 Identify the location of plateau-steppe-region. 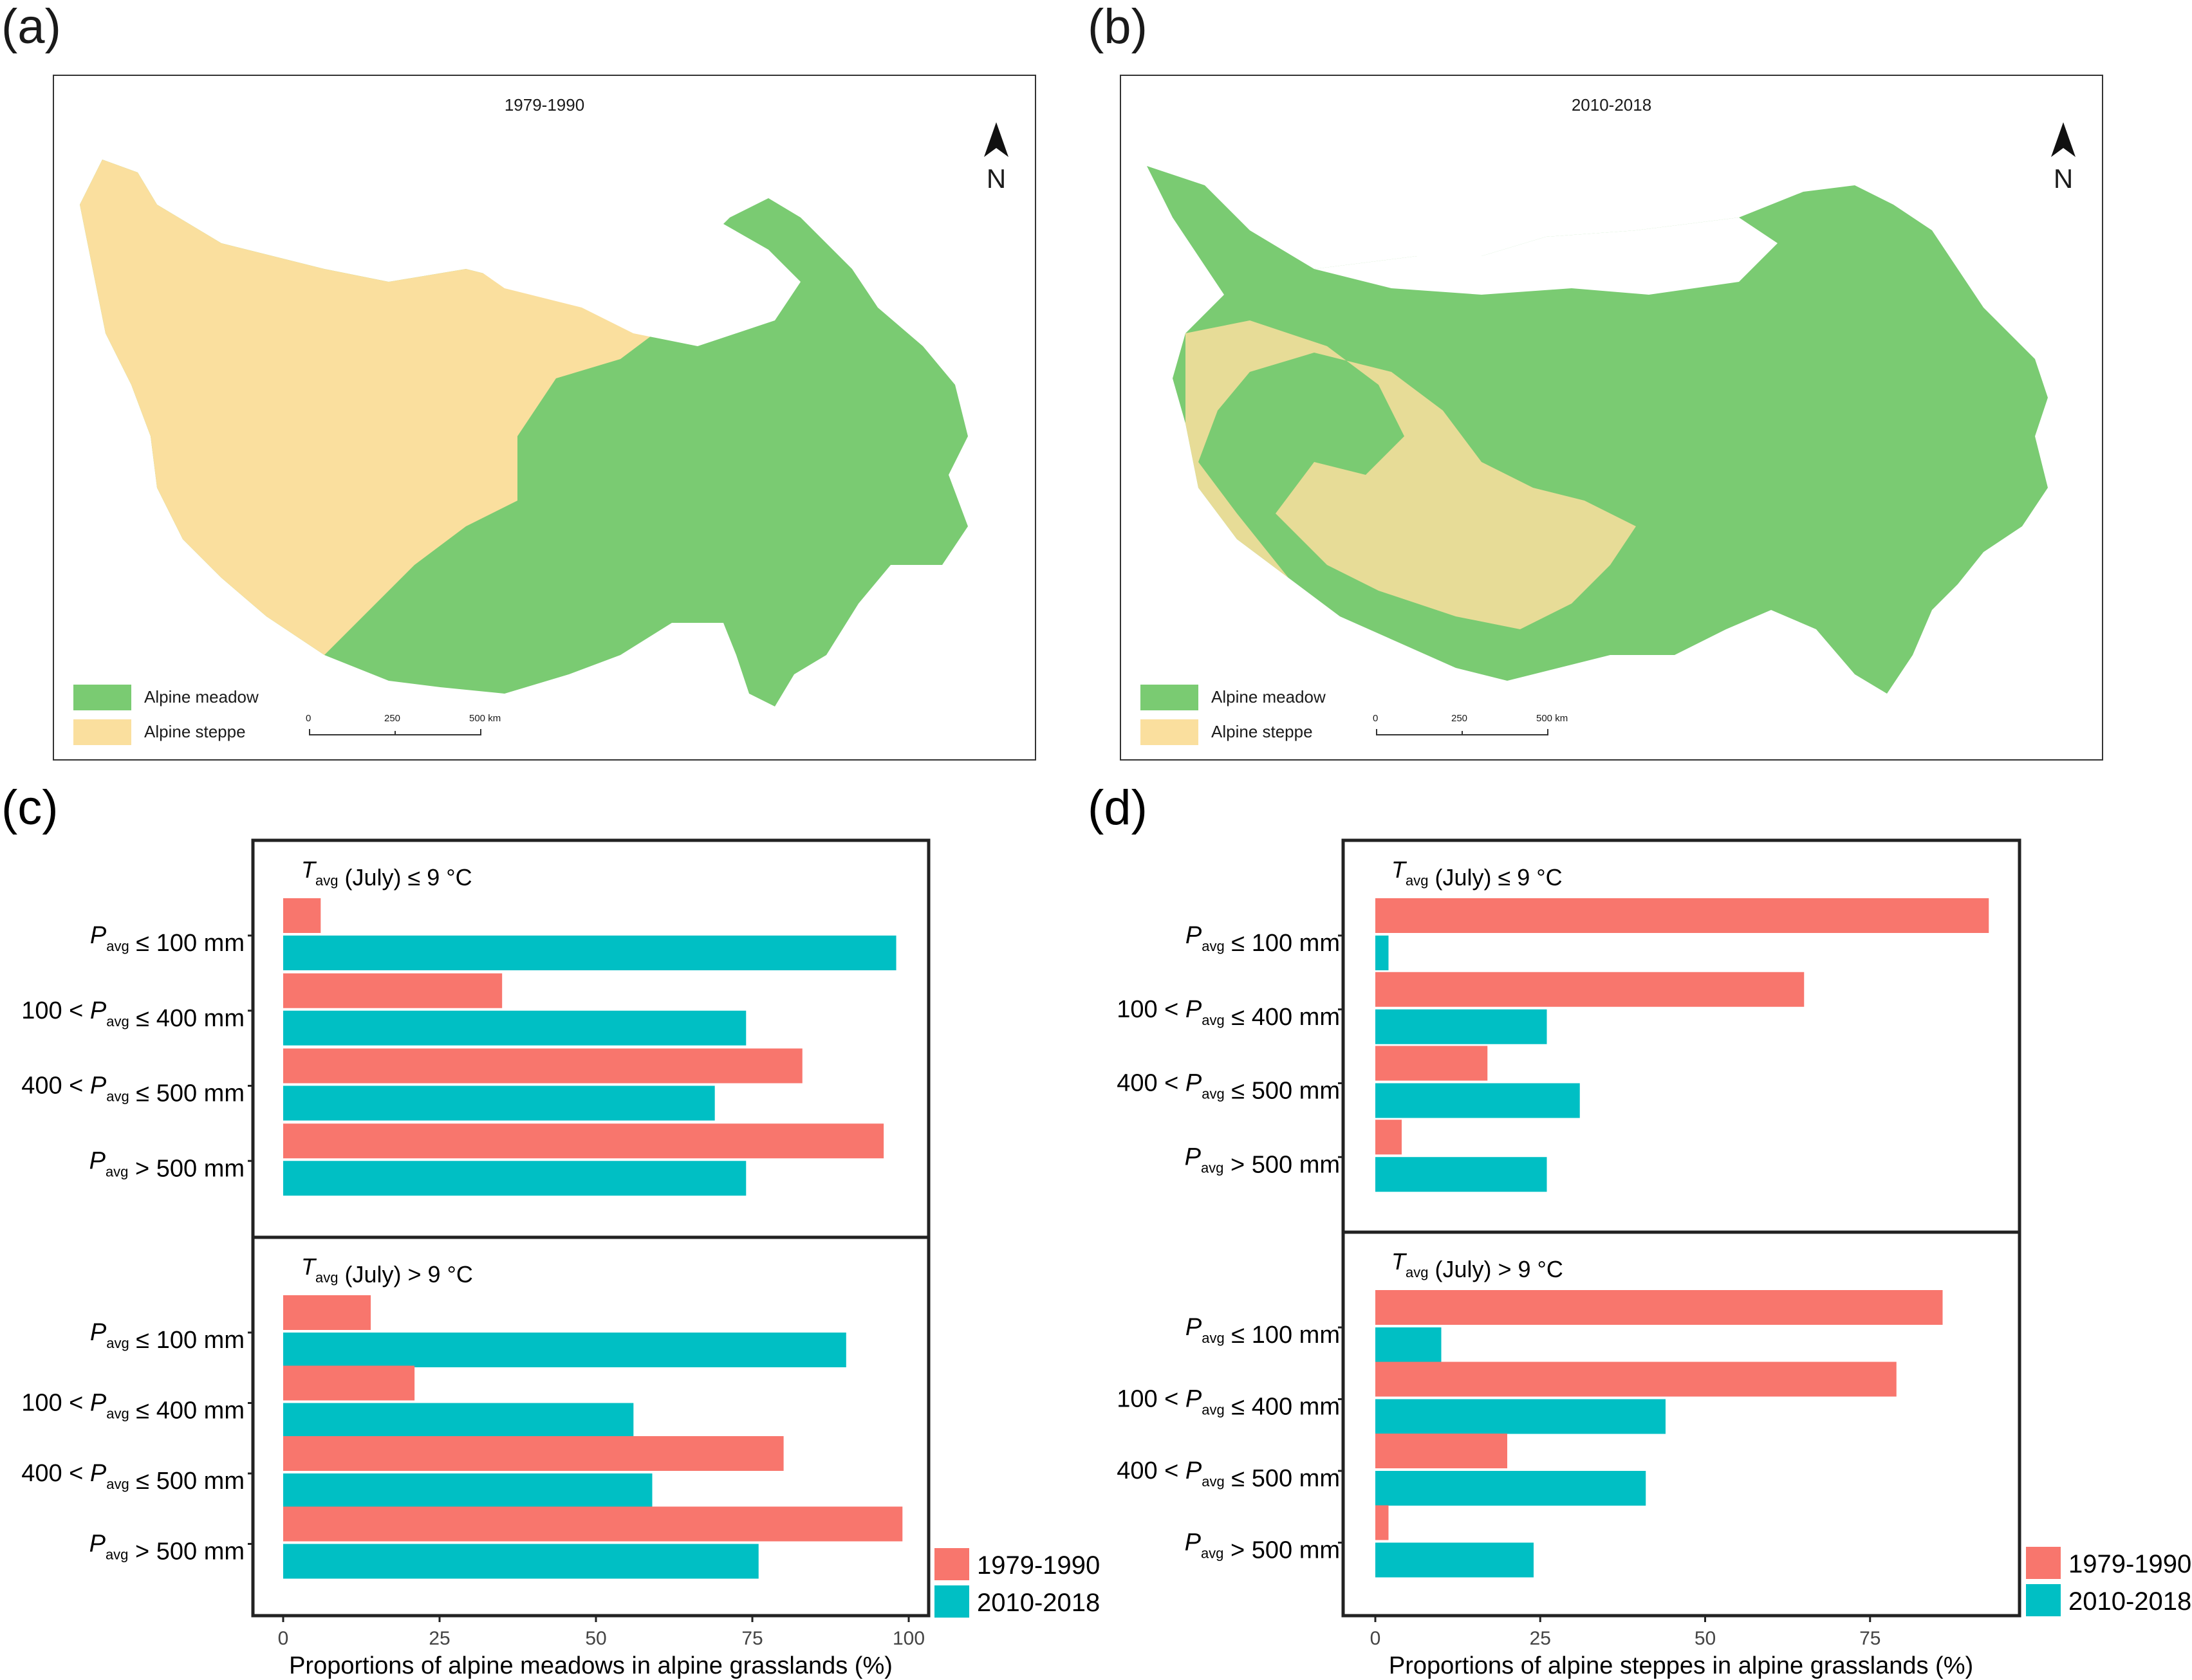
(1410, 474).